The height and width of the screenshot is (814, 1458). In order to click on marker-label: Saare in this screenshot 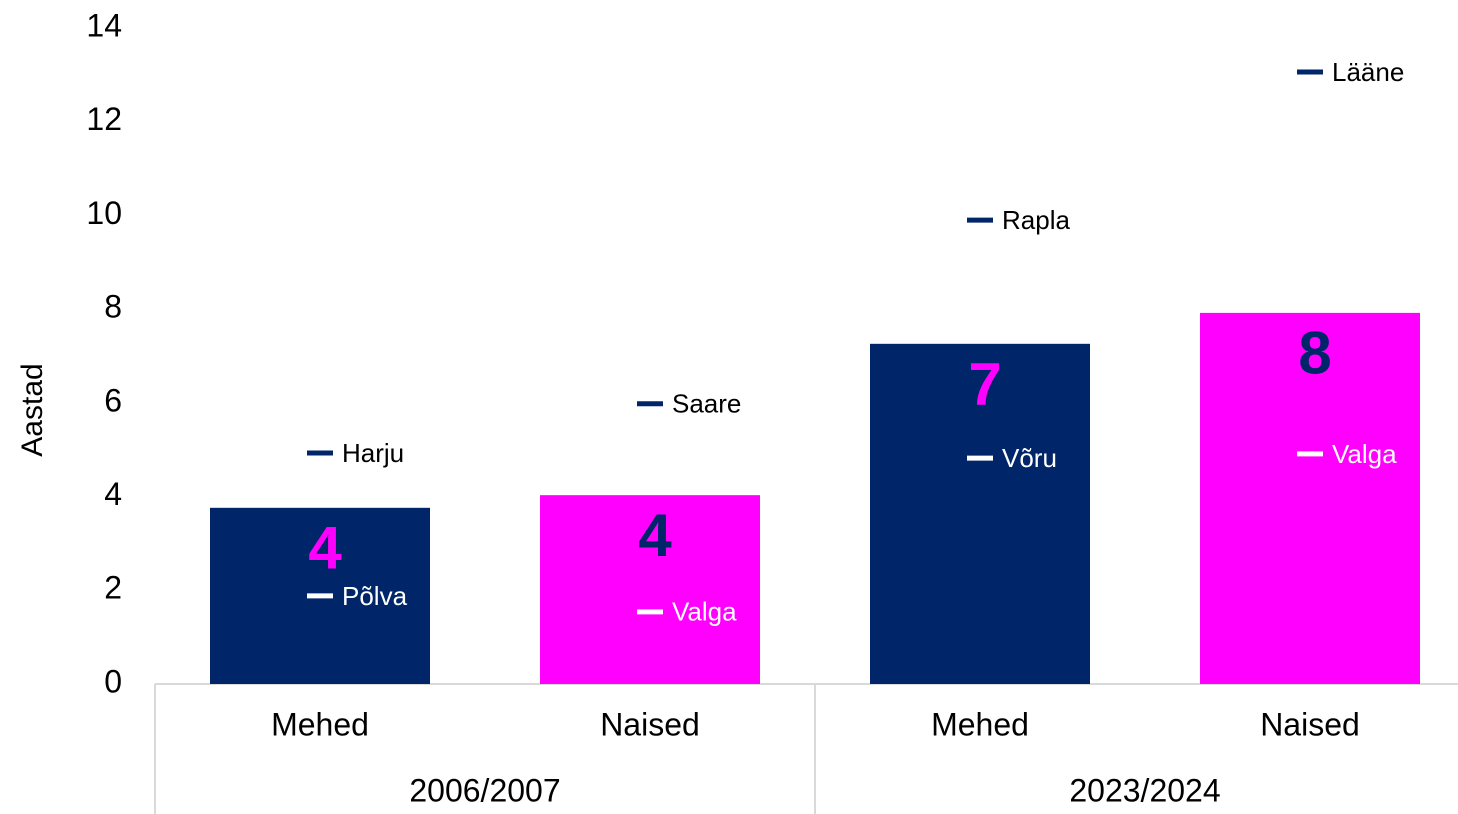, I will do `click(706, 404)`.